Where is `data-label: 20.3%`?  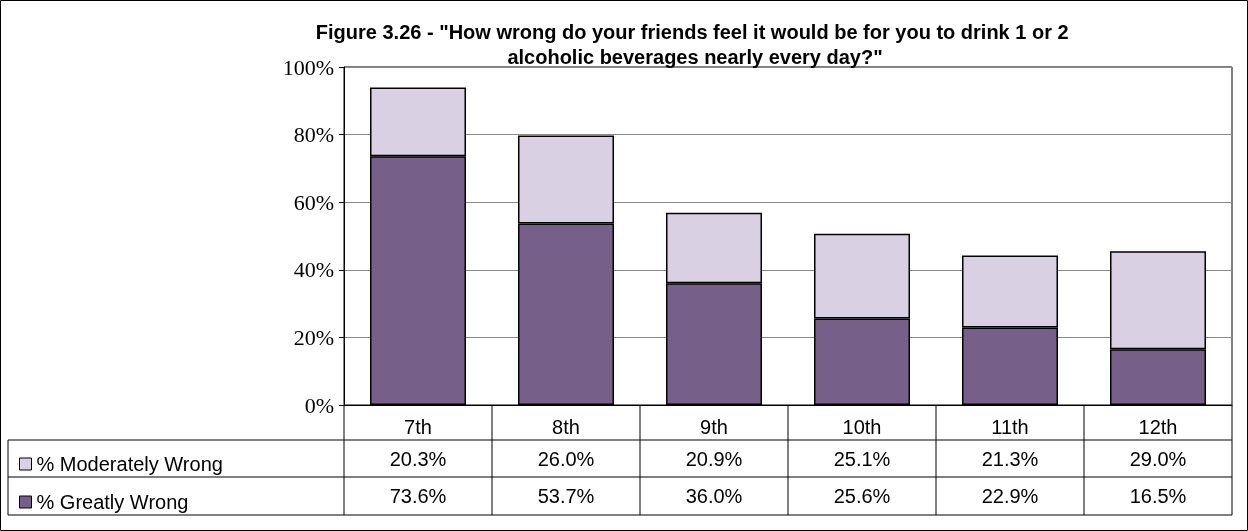 data-label: 20.3% is located at coordinates (418, 458).